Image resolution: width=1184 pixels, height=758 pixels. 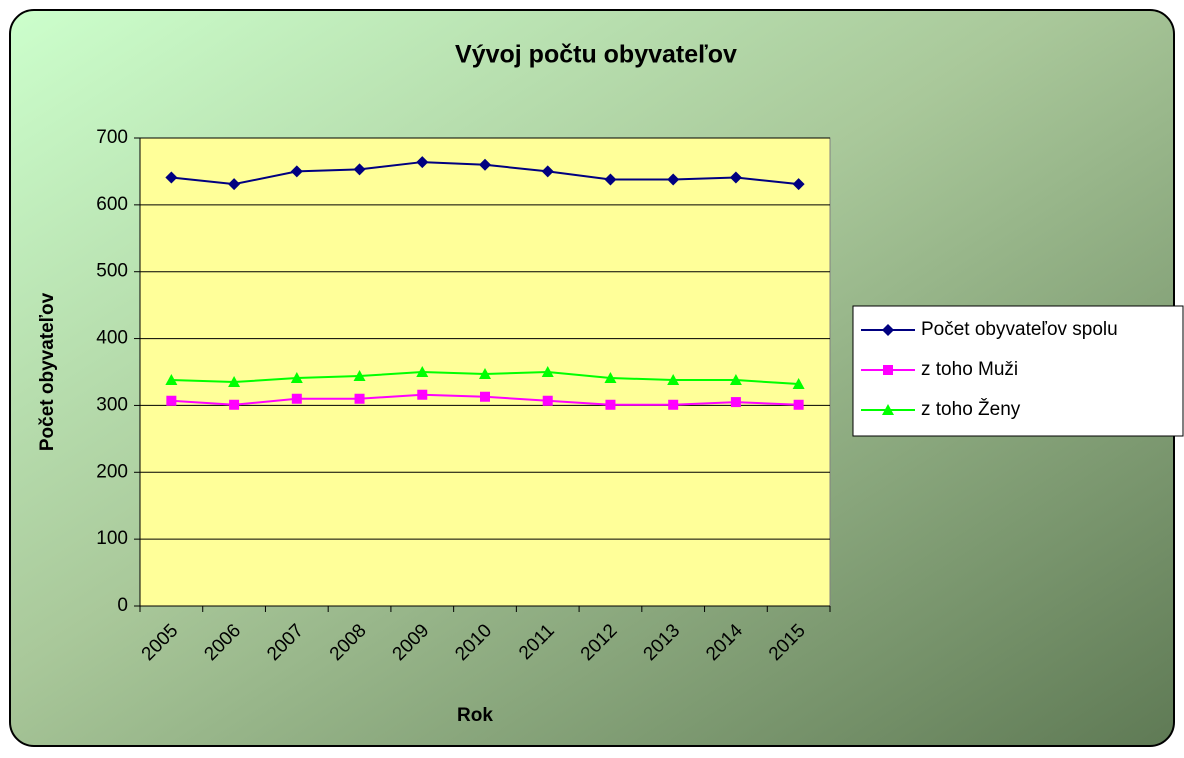 What do you see at coordinates (112, 137) in the screenshot?
I see `y-tick-label: 700` at bounding box center [112, 137].